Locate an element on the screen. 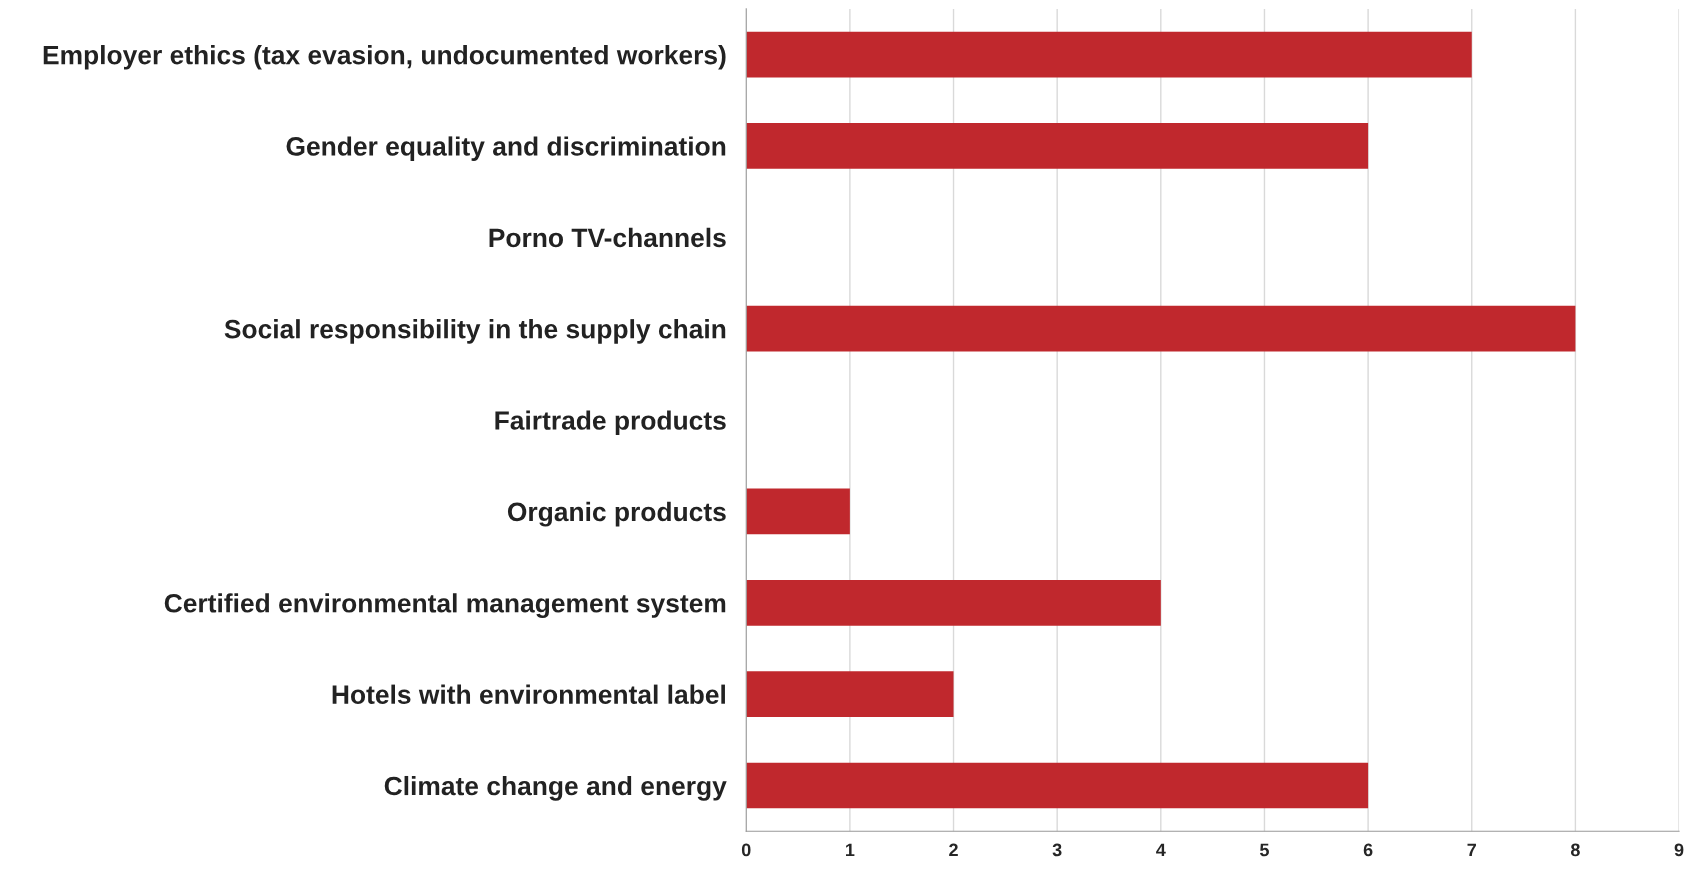 The image size is (1696, 889). y-tick-label: Climate change and energy is located at coordinates (555, 788).